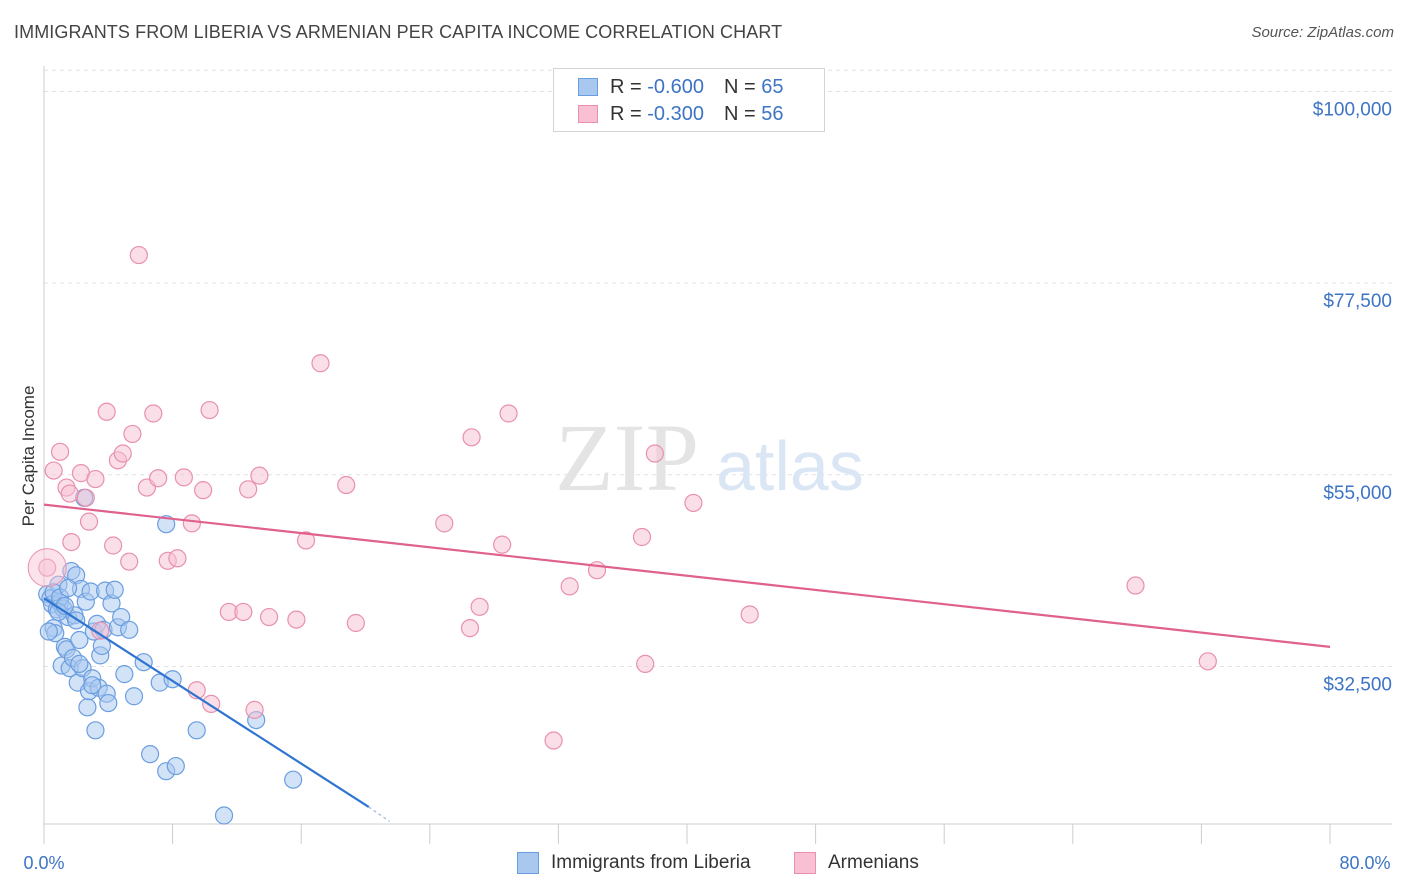  I want to click on watermark: ZIP atlas, so click(709, 457).